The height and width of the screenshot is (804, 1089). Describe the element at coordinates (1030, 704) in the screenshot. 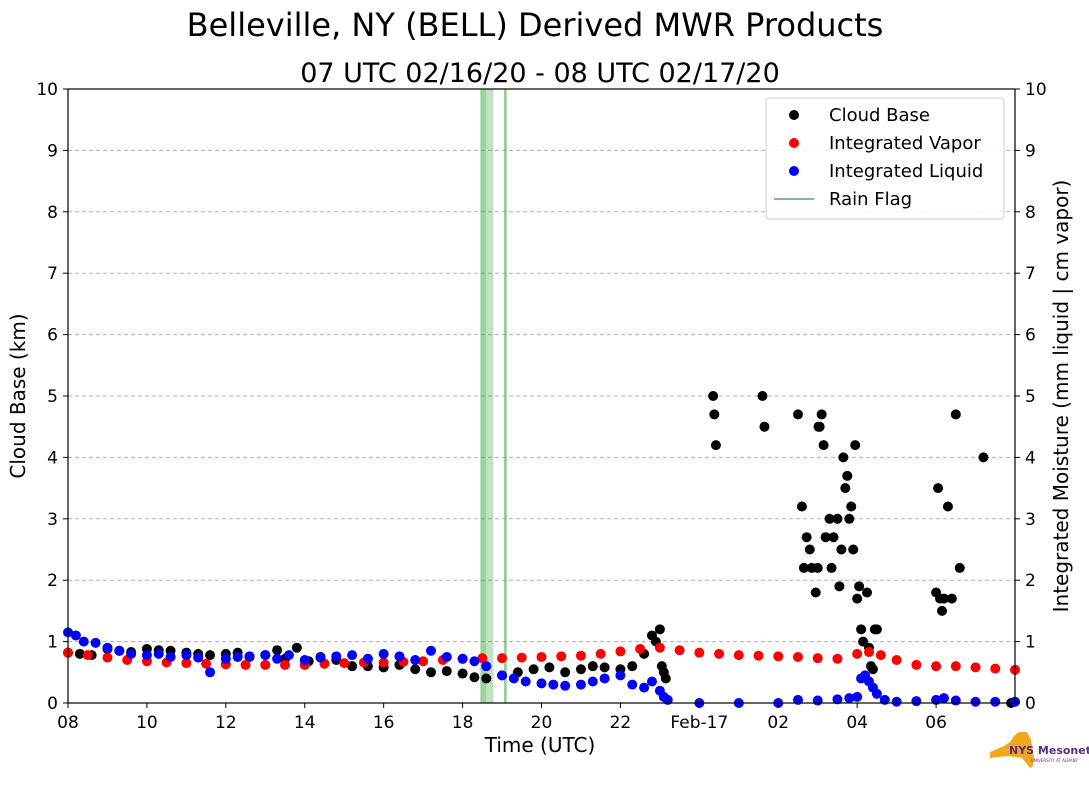

I see `y-tick-label-right: 0` at that location.